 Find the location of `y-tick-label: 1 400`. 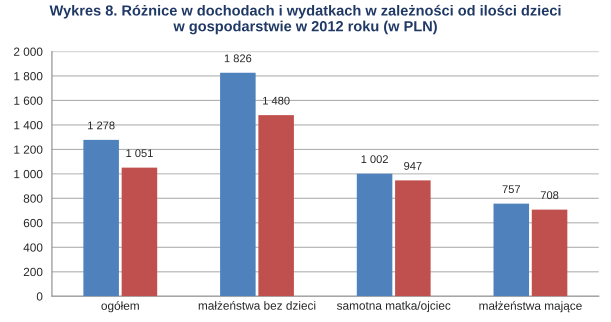

y-tick-label: 1 400 is located at coordinates (28, 125).